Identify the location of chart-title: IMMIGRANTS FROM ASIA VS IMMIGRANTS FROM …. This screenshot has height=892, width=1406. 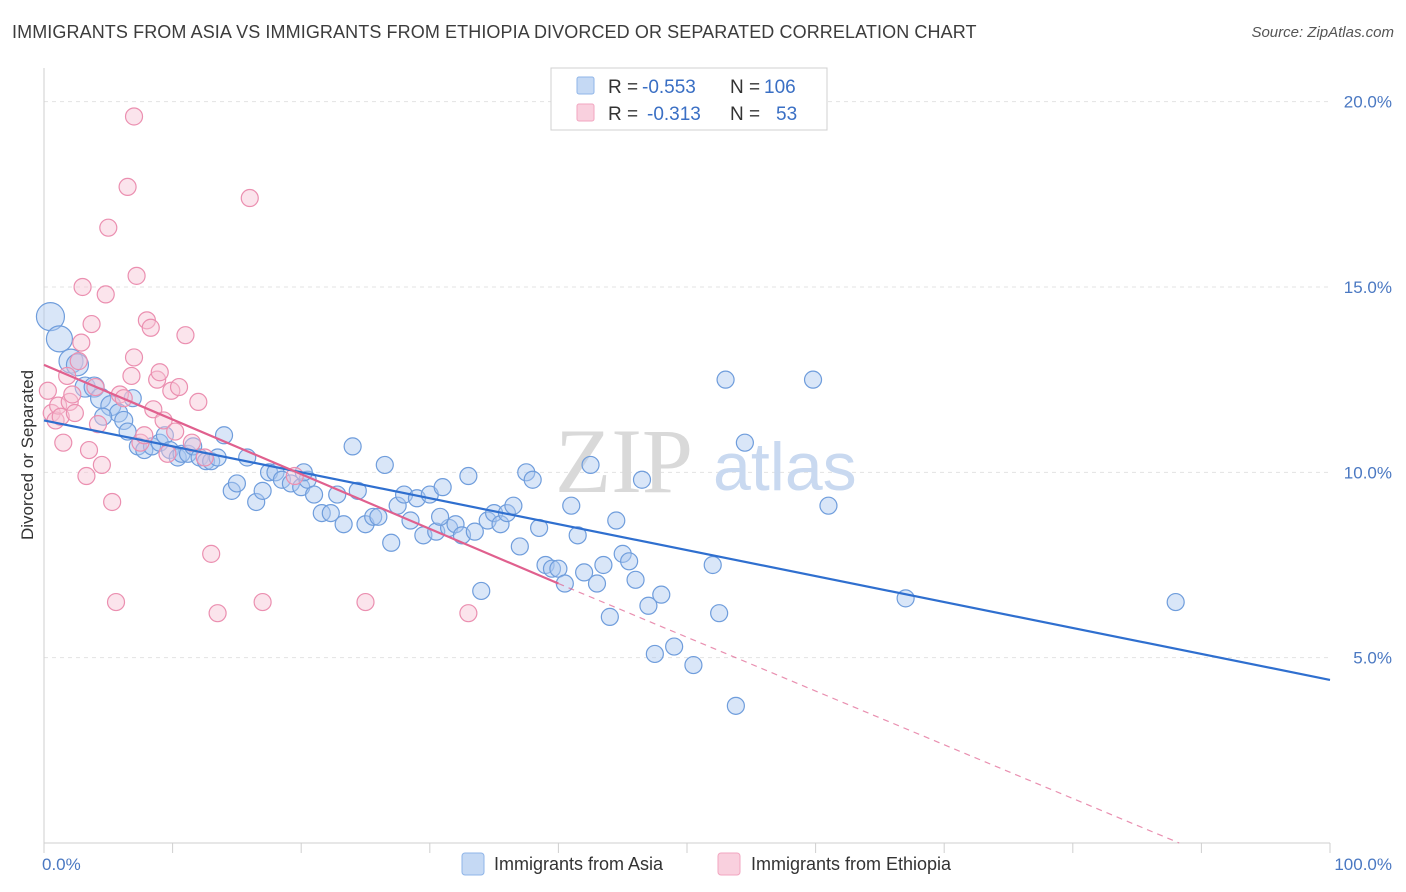
(494, 32).